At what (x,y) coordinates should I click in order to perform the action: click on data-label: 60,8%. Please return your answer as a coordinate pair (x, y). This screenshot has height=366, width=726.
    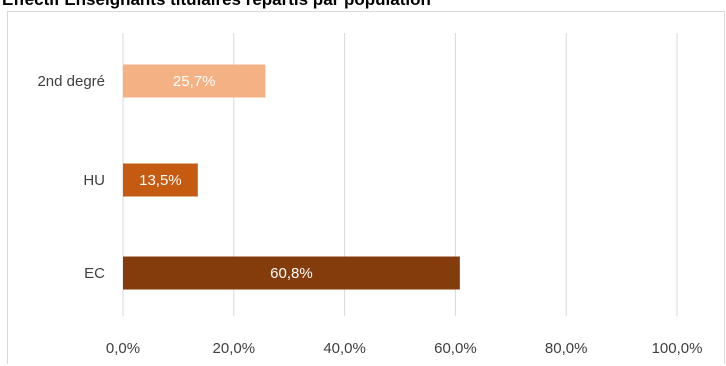
    Looking at the image, I should click on (291, 273).